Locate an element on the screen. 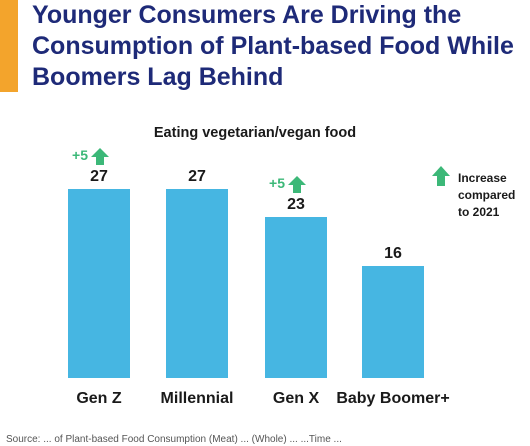 This screenshot has width=530, height=446. bar-value-label-0: 27 is located at coordinates (99, 176).